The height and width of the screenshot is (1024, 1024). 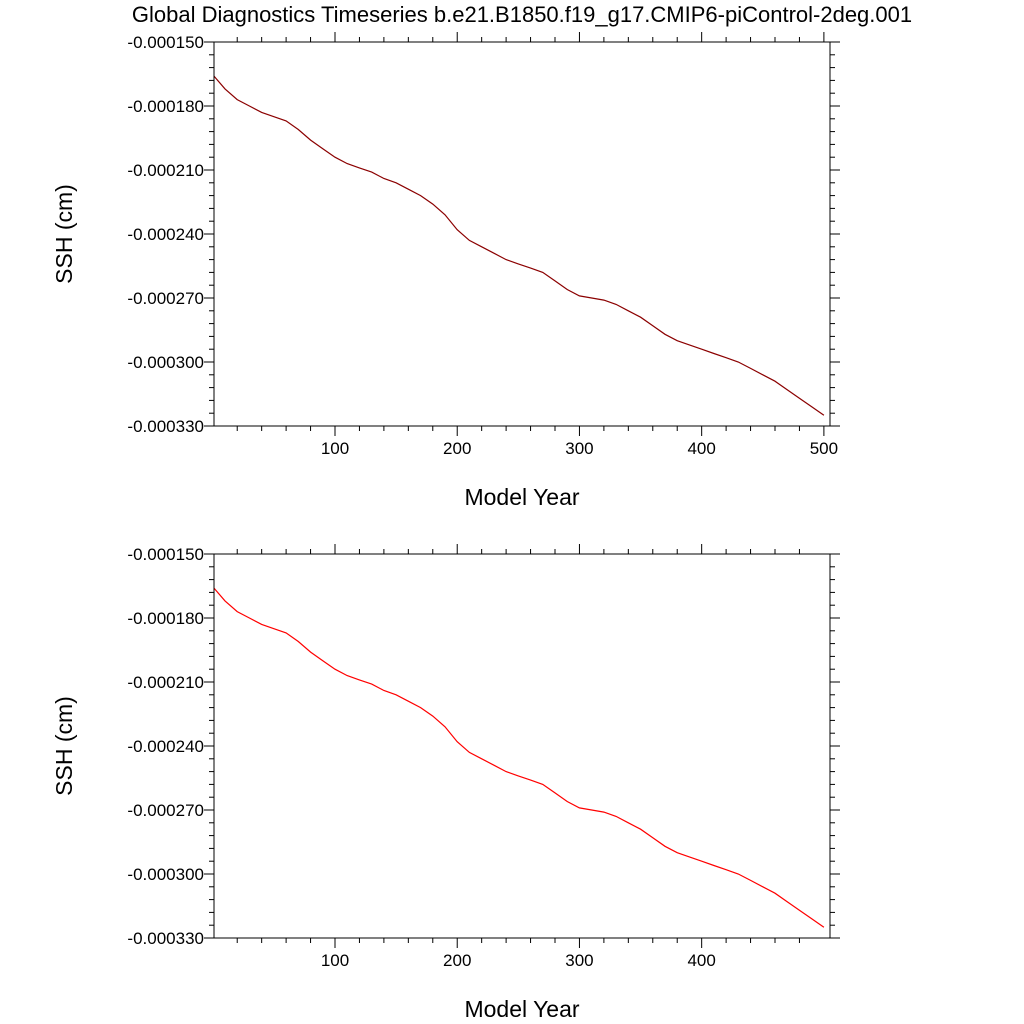 What do you see at coordinates (457, 960) in the screenshot?
I see `bottom-xtick-label: 200` at bounding box center [457, 960].